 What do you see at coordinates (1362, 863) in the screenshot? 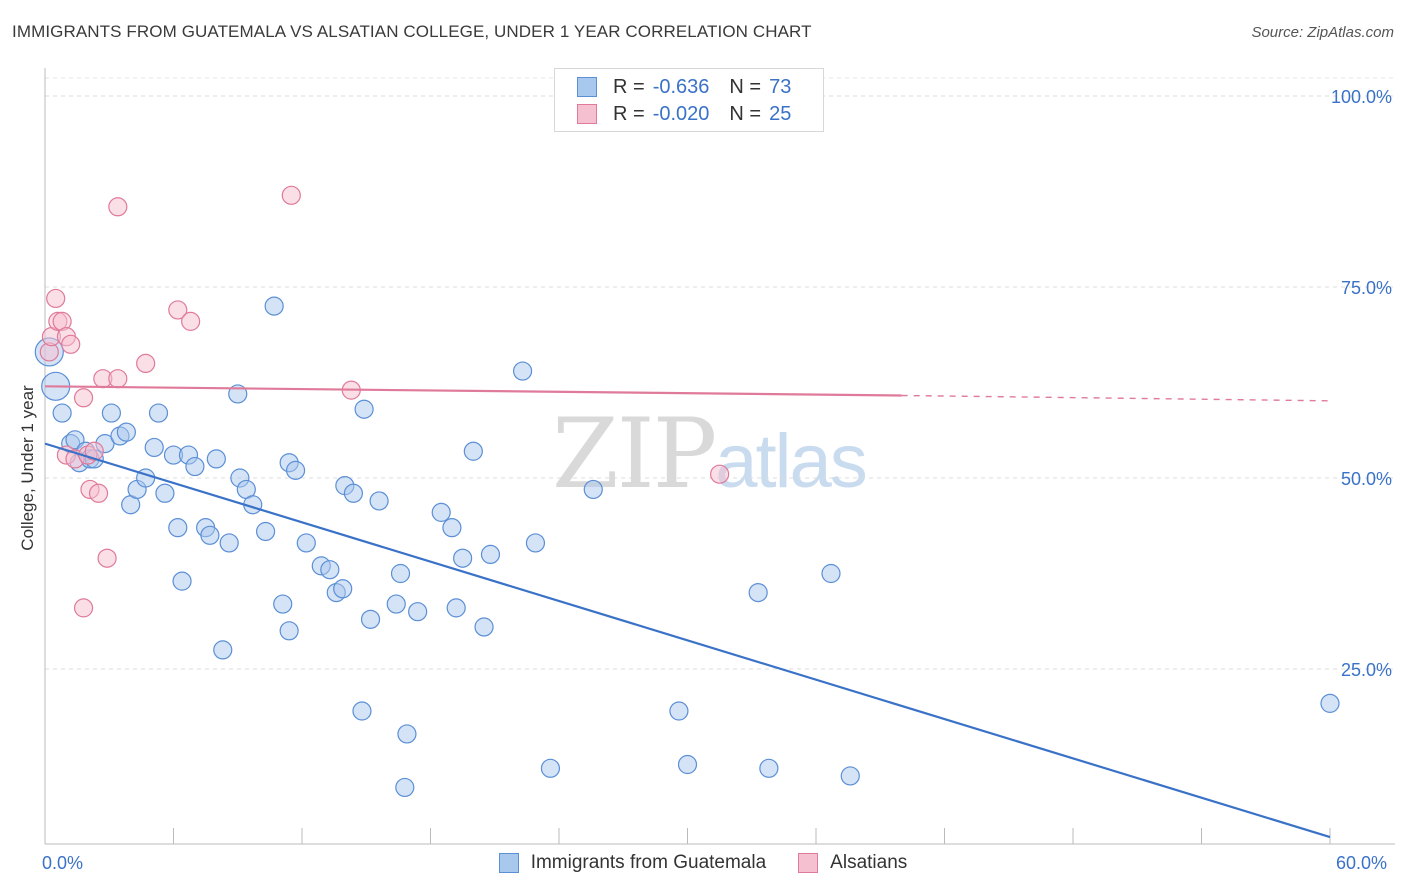
I see `x-tick-label-max: 60.0%` at bounding box center [1362, 863].